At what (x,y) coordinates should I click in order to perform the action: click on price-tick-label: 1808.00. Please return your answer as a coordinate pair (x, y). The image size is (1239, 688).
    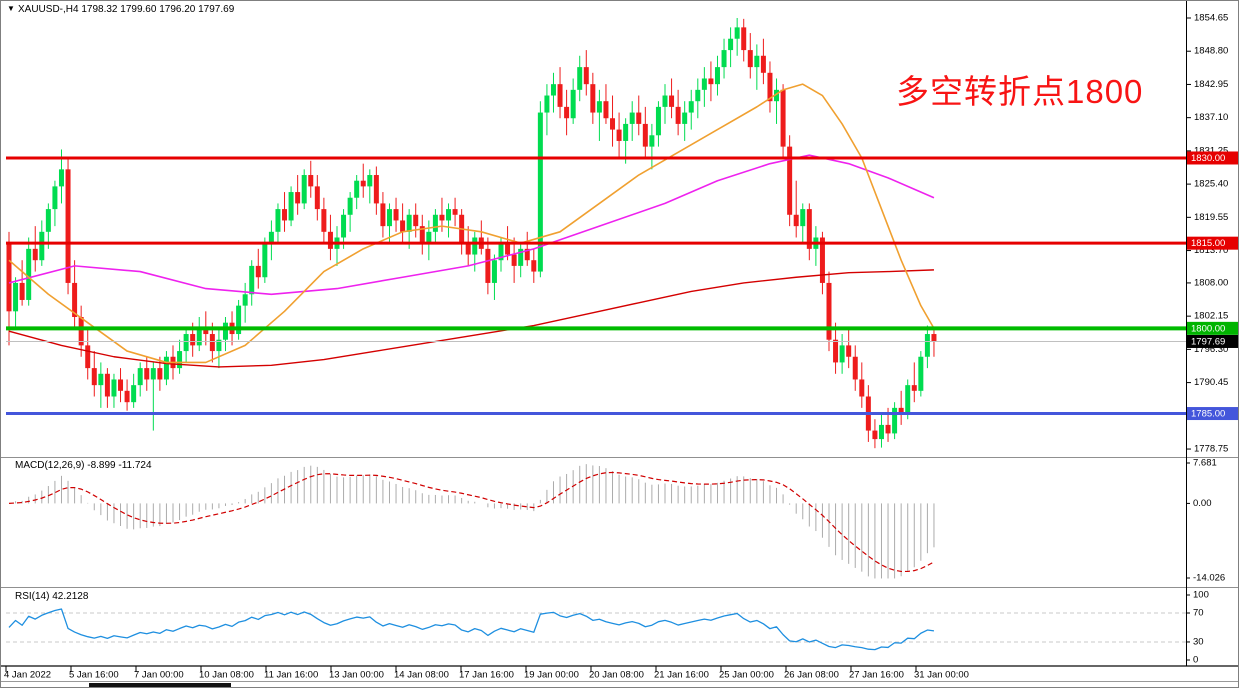
    Looking at the image, I should click on (1211, 282).